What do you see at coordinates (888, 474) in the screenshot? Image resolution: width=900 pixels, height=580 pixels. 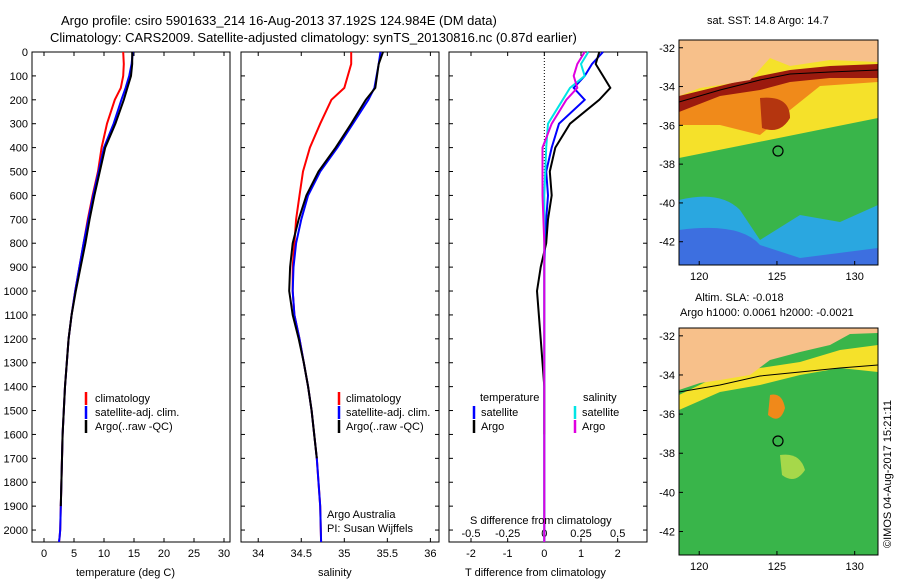 I see `credit-text: ©IMOS 04-Aug-2017 15:21:11` at bounding box center [888, 474].